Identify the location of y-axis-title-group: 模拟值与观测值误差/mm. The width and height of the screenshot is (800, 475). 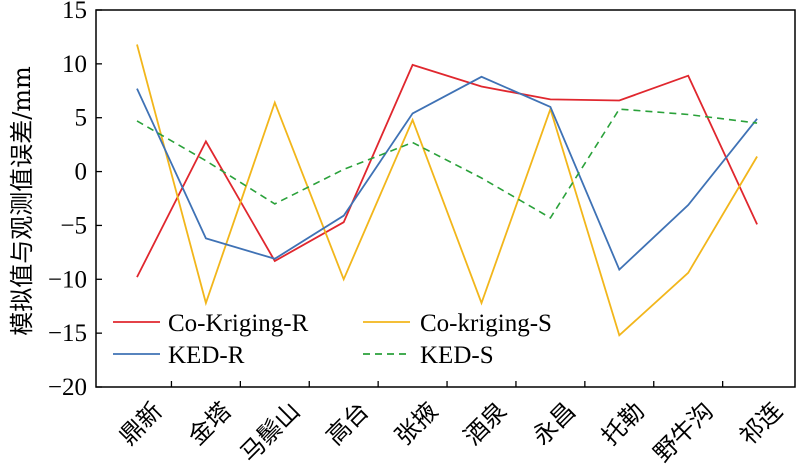
(22, 201).